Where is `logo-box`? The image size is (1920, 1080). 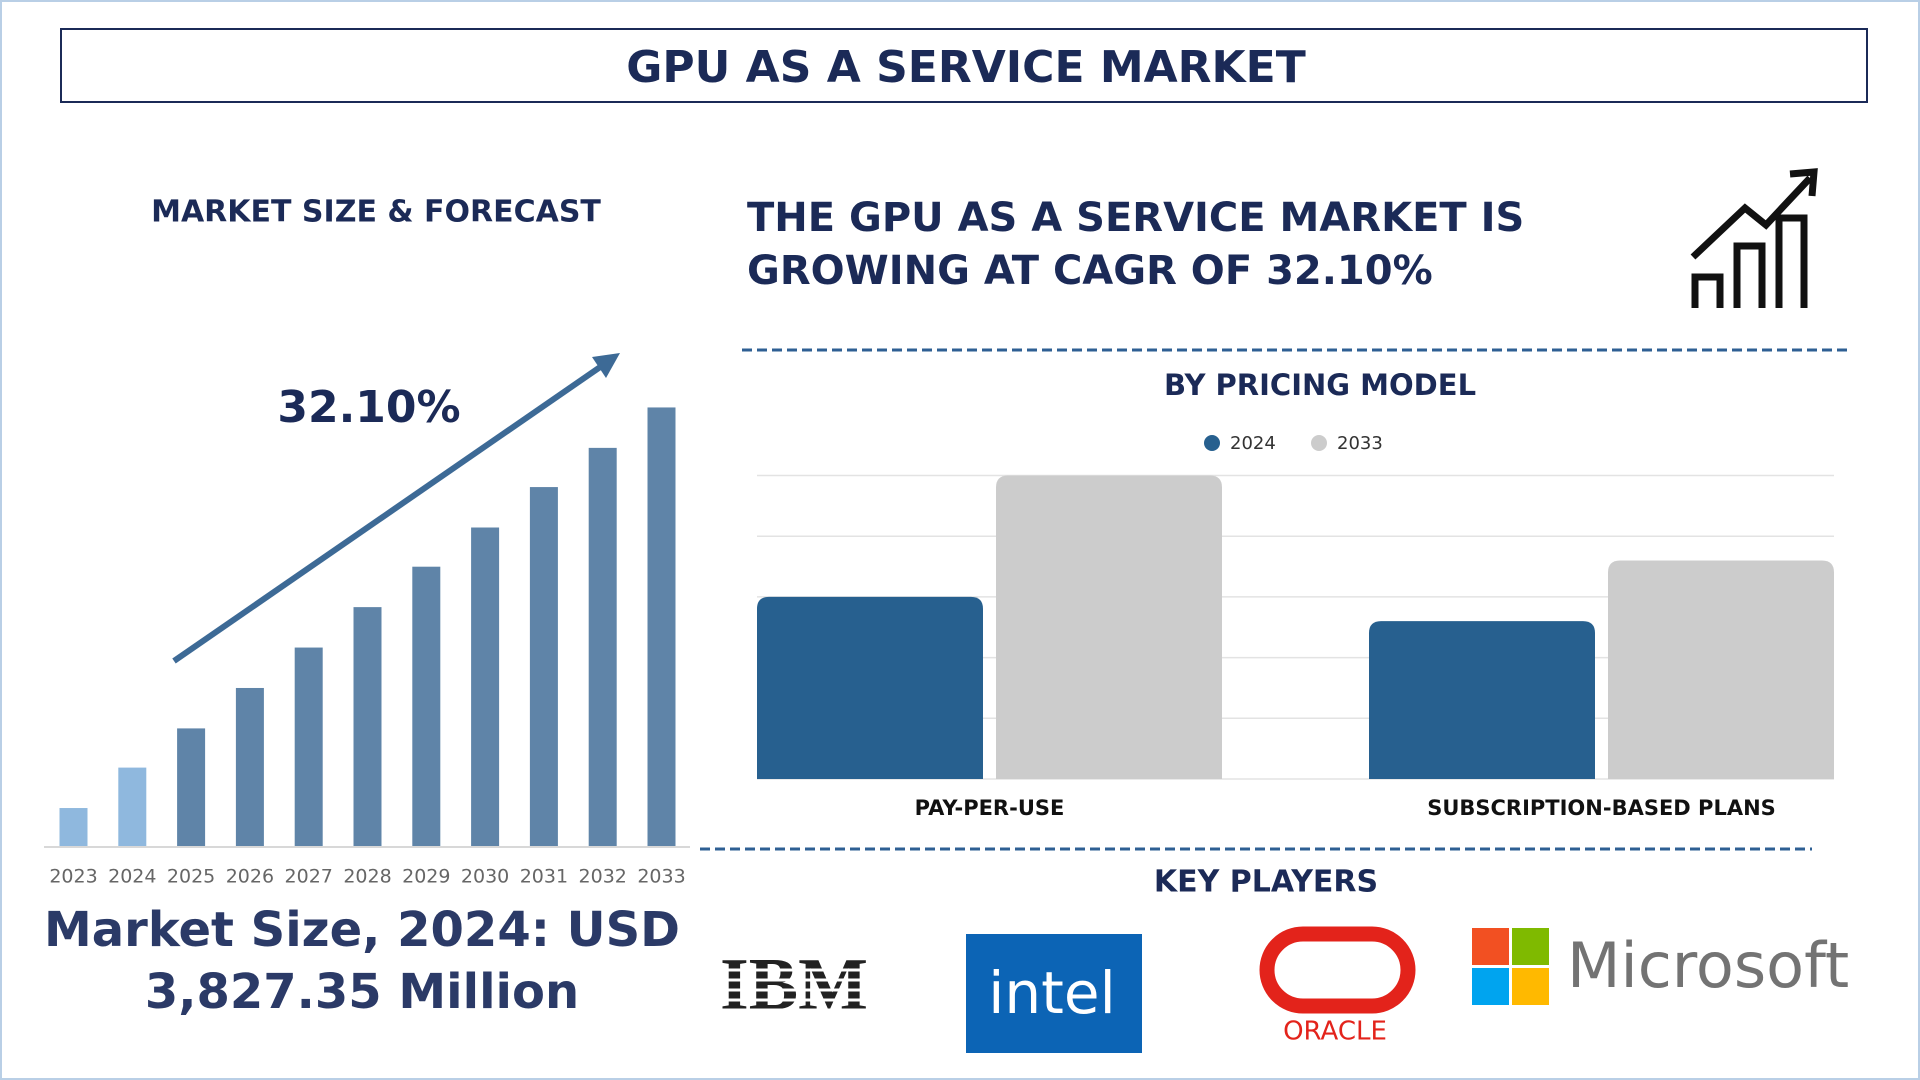 logo-box is located at coordinates (1054, 993).